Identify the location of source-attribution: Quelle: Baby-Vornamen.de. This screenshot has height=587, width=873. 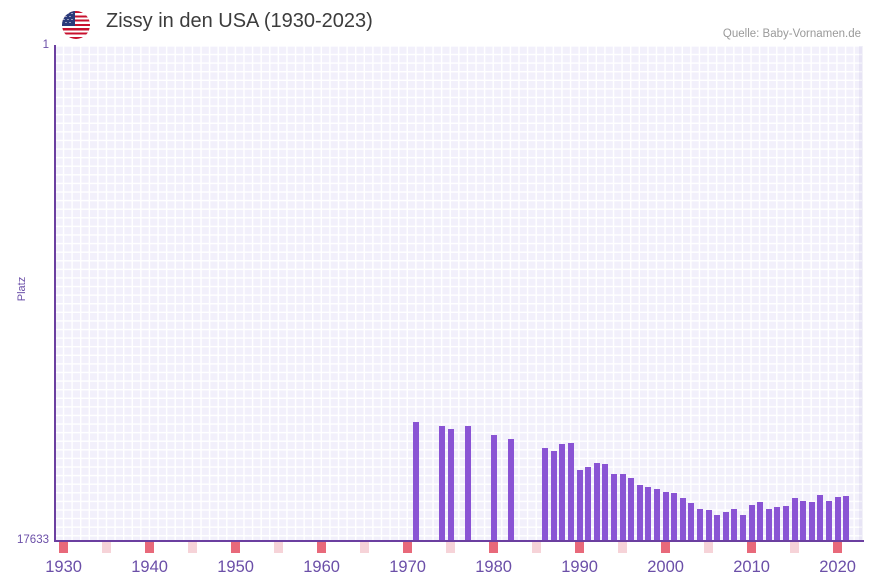
(791, 34).